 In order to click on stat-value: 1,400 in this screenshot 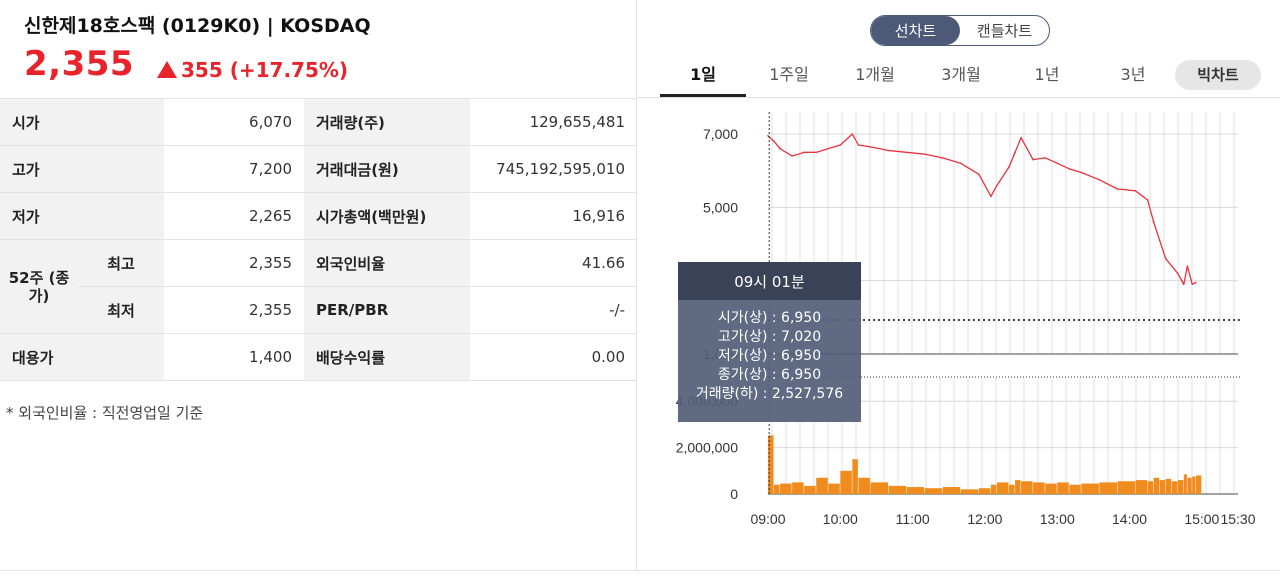, I will do `click(234, 357)`.